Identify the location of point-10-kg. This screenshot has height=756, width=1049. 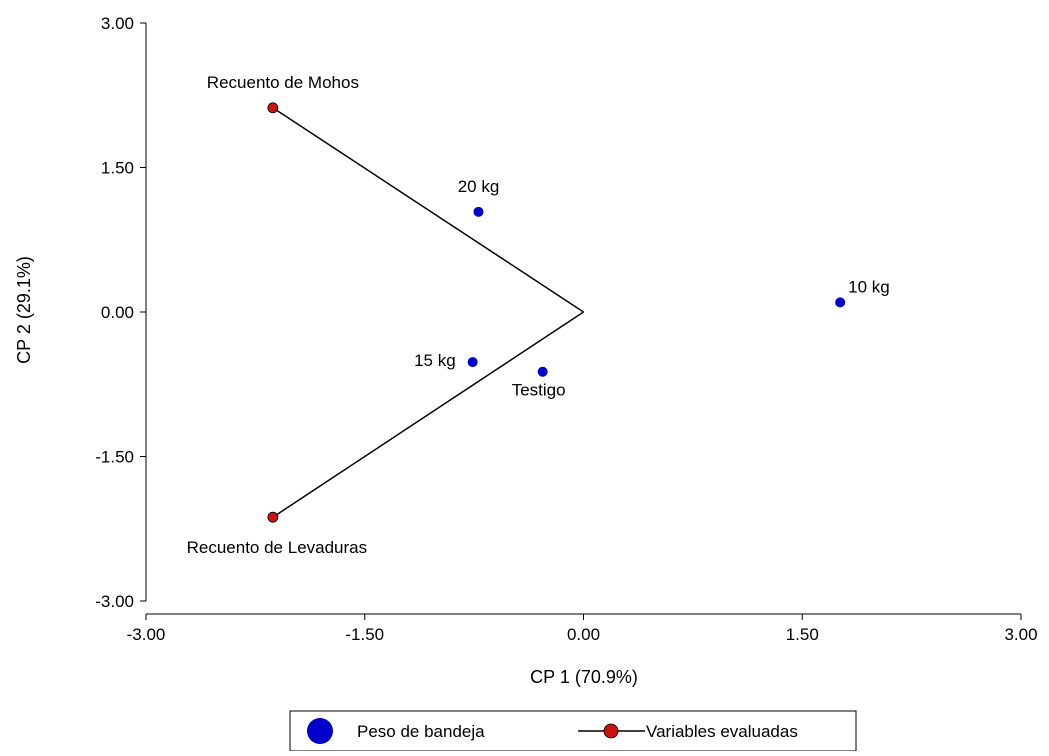
(840, 302).